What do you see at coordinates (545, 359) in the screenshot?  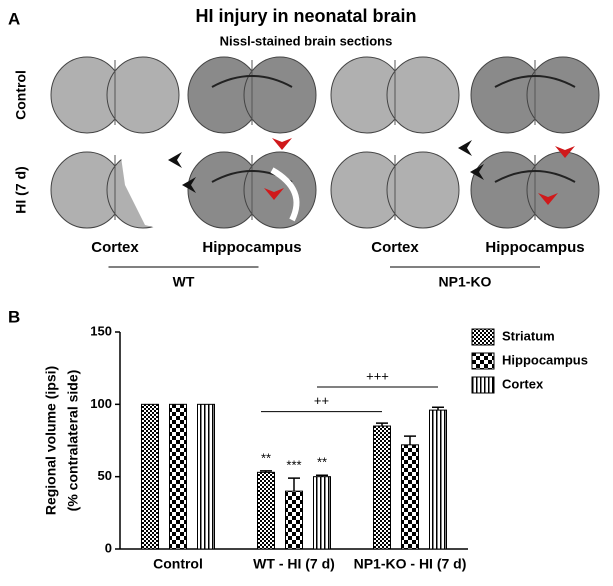 I see `legend-label: Hippocampus` at bounding box center [545, 359].